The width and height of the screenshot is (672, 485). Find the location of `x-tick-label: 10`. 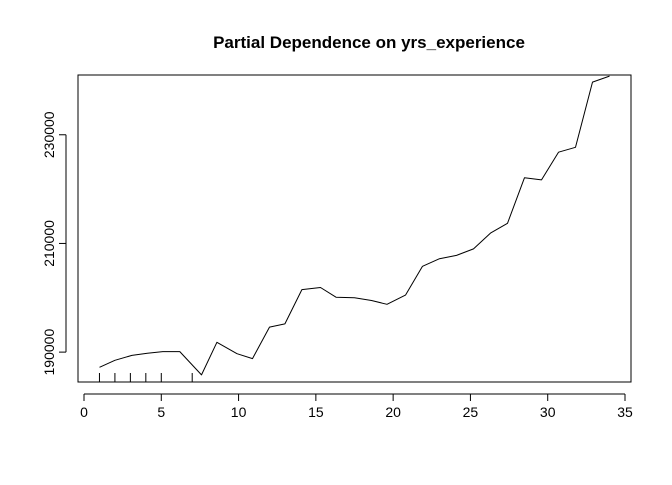

x-tick-label: 10 is located at coordinates (239, 412).